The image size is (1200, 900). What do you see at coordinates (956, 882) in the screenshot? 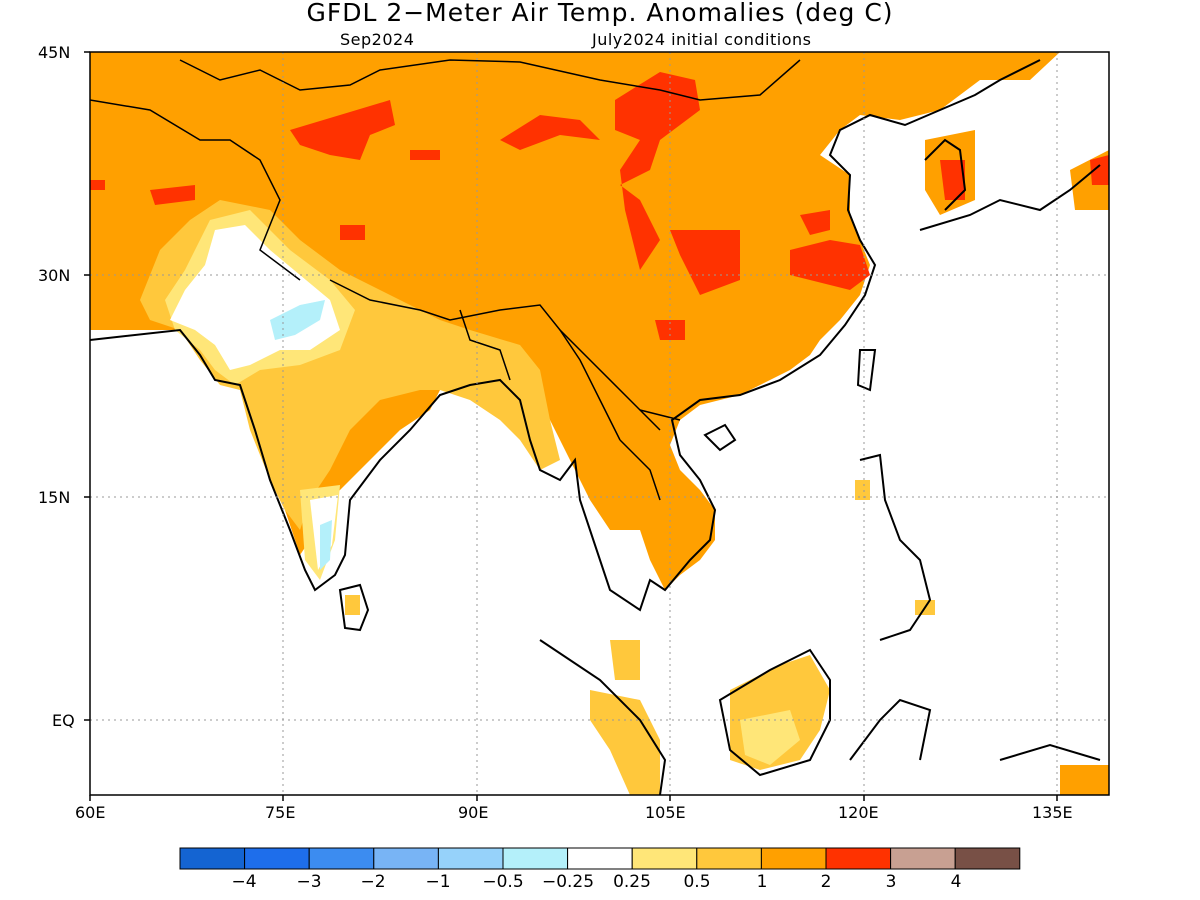
I see `colorbar-label: 4` at bounding box center [956, 882].